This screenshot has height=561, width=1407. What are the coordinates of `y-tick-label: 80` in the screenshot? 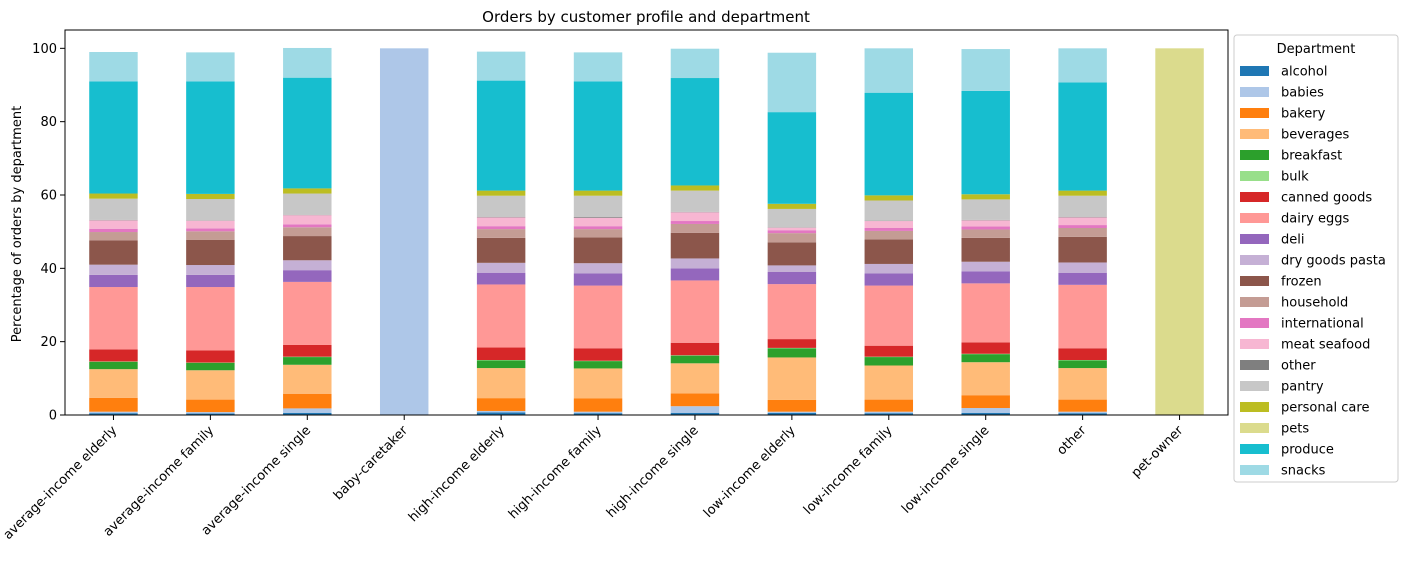 It's located at (48, 122).